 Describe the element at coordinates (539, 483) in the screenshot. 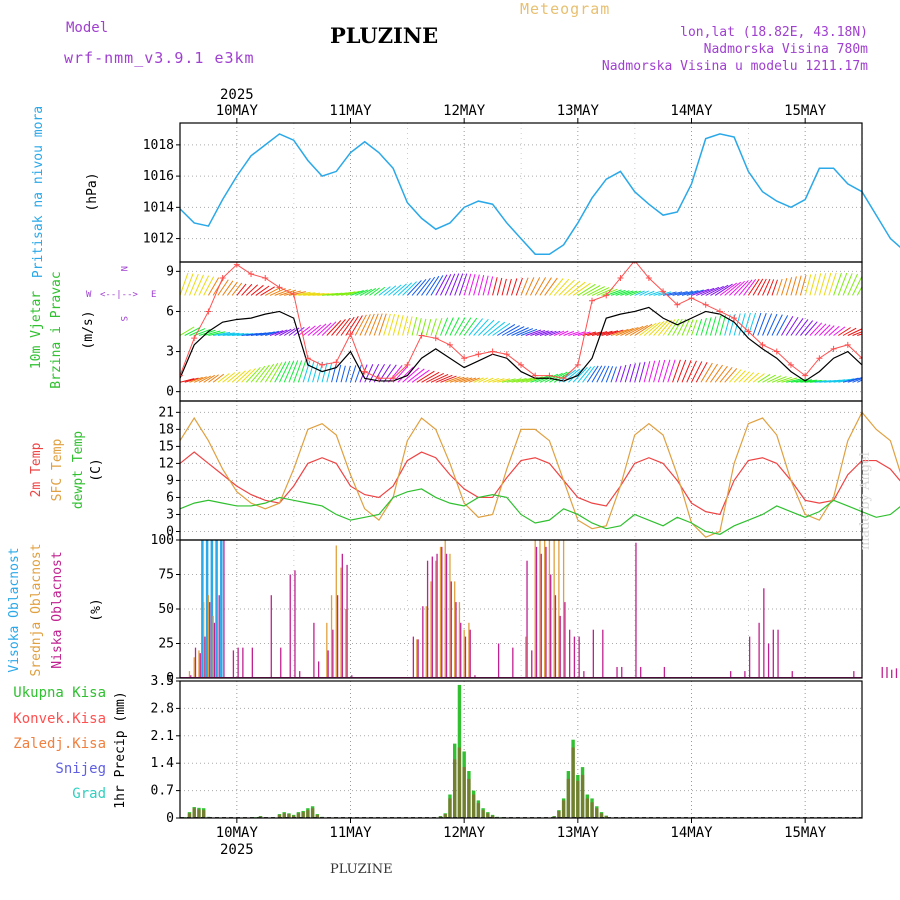

I see `temp2m-line` at that location.